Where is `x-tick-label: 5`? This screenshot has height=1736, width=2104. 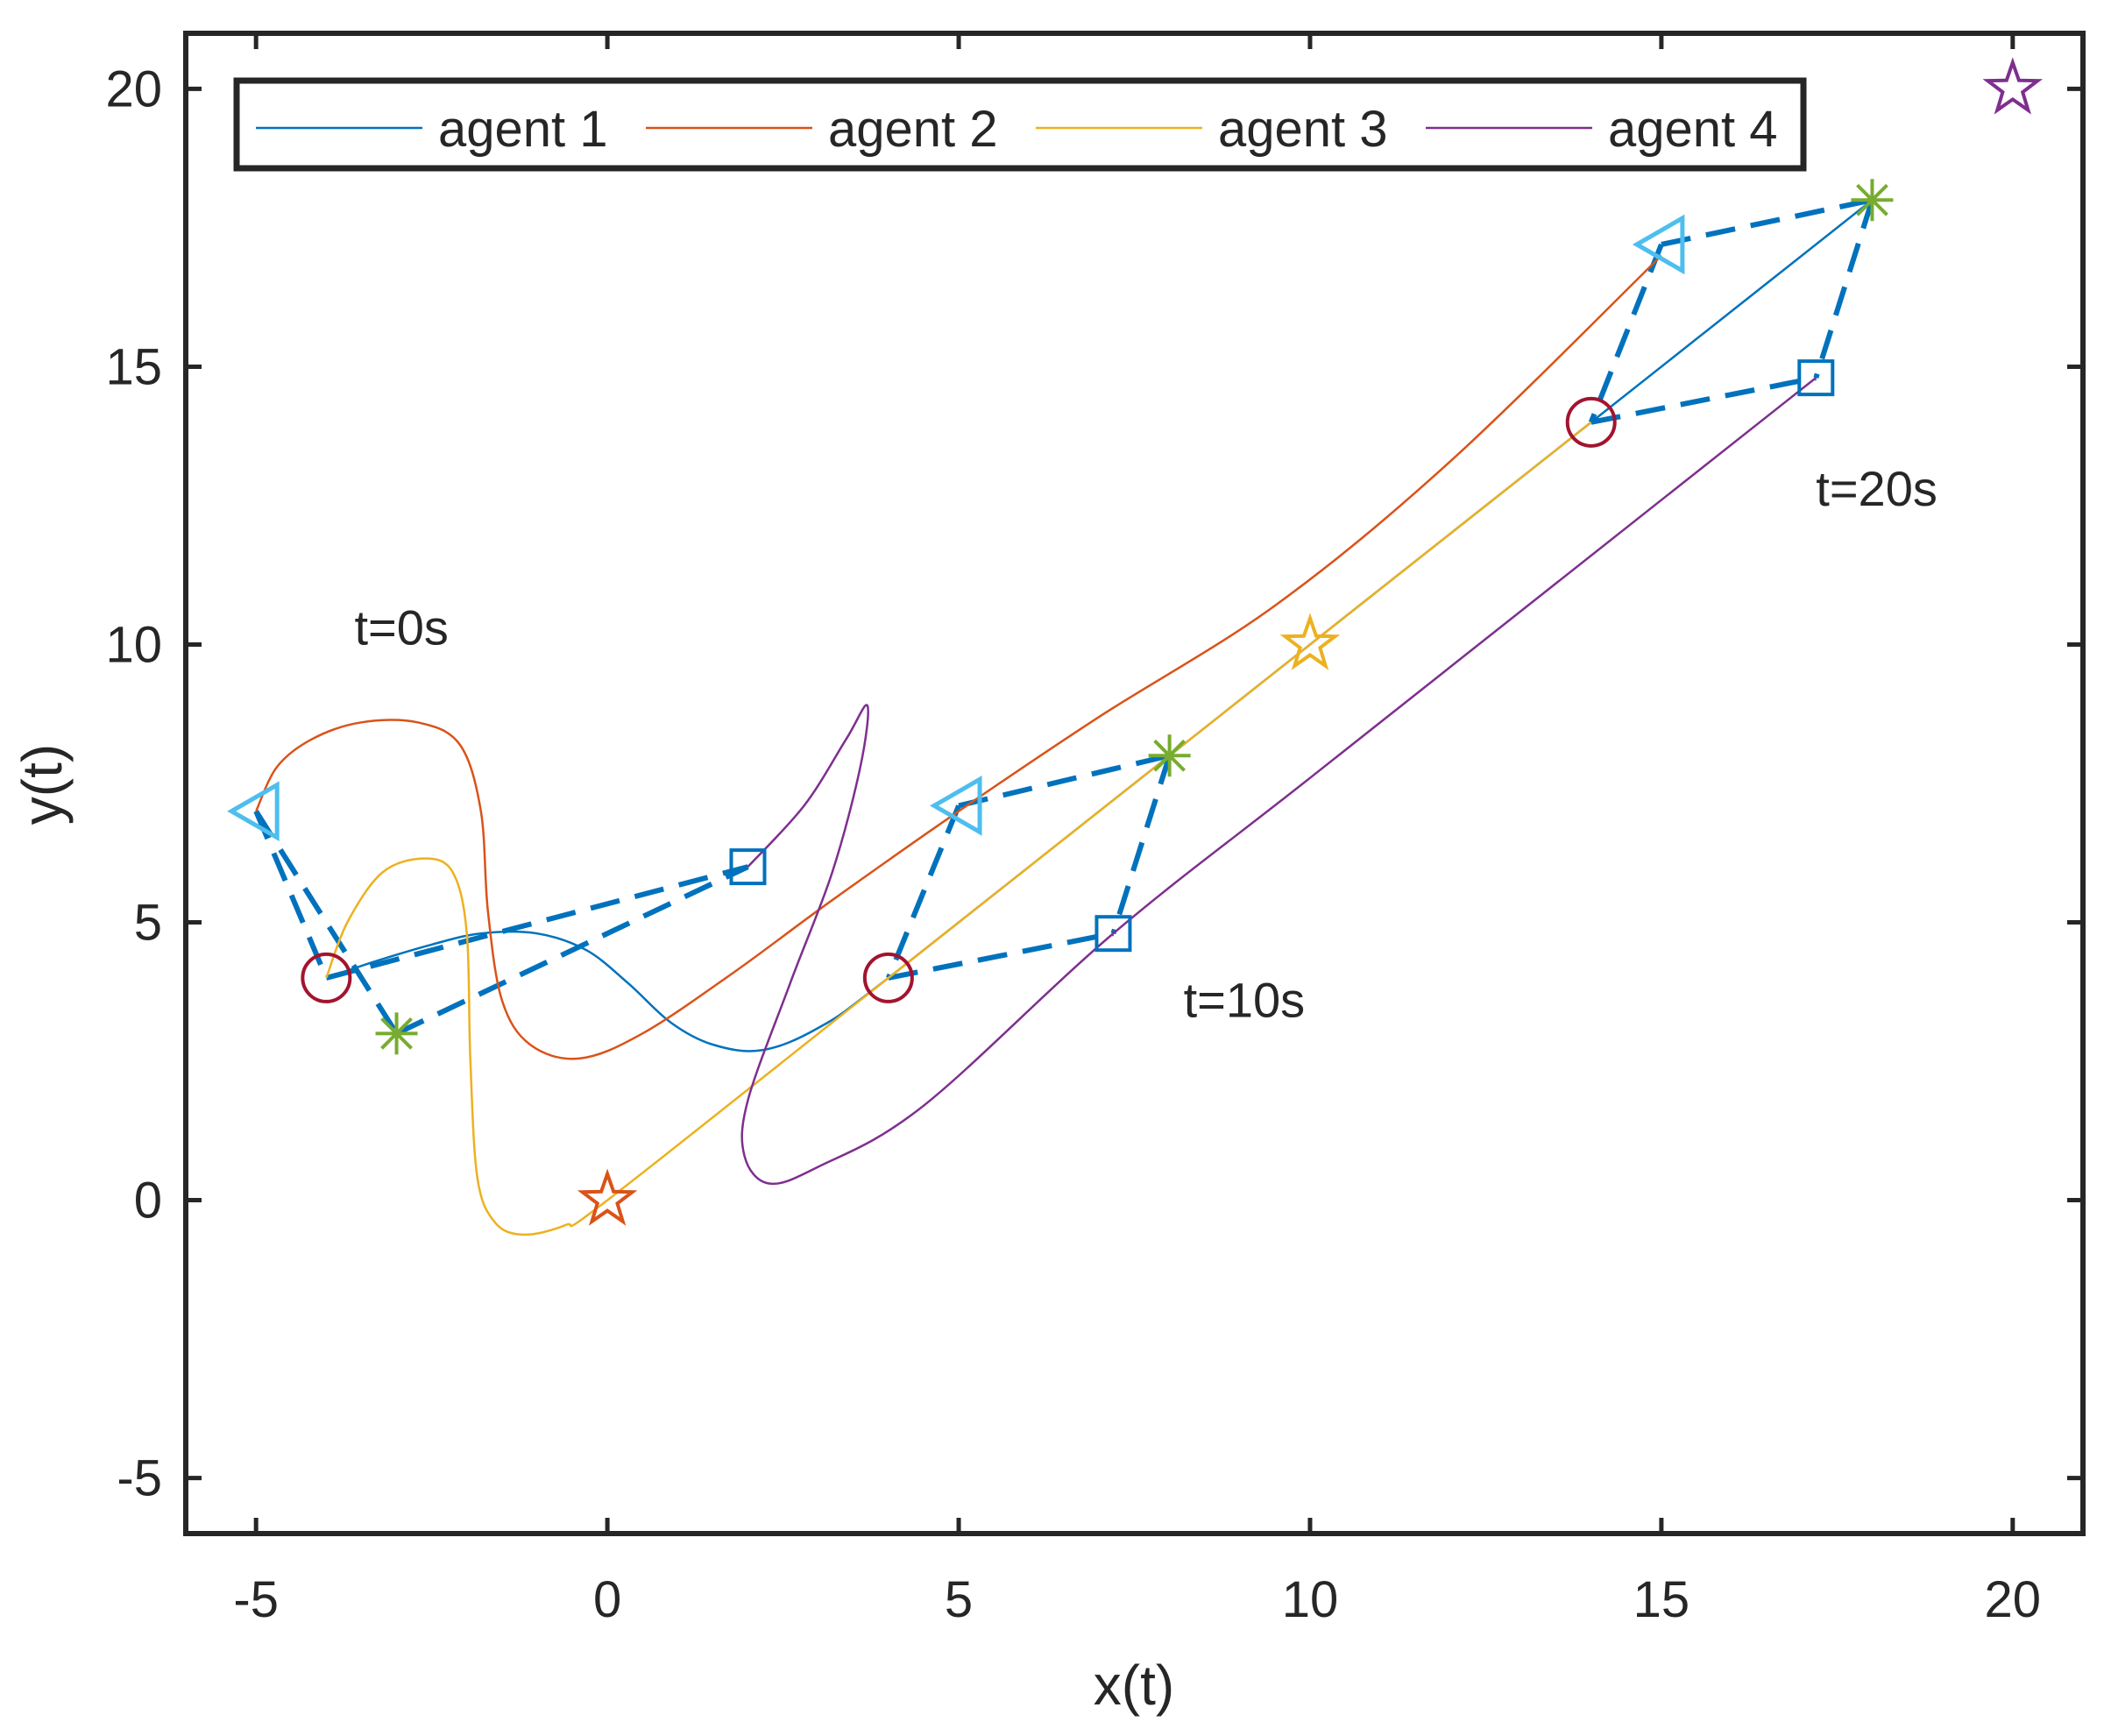
x-tick-label: 5 is located at coordinates (959, 1599).